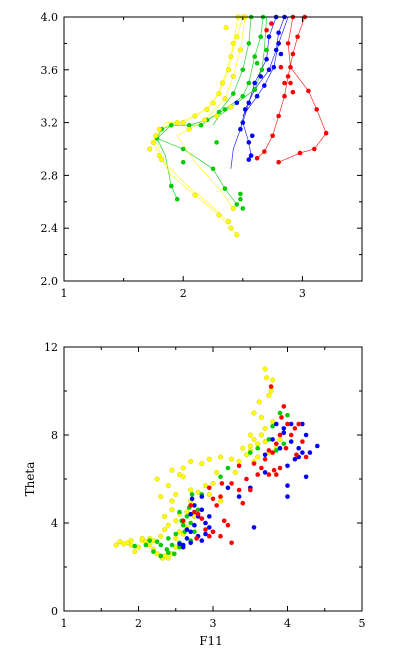 This screenshot has width=404, height=660. Describe the element at coordinates (50, 123) in the screenshot. I see `y-tick-label-3: 3.2` at that location.